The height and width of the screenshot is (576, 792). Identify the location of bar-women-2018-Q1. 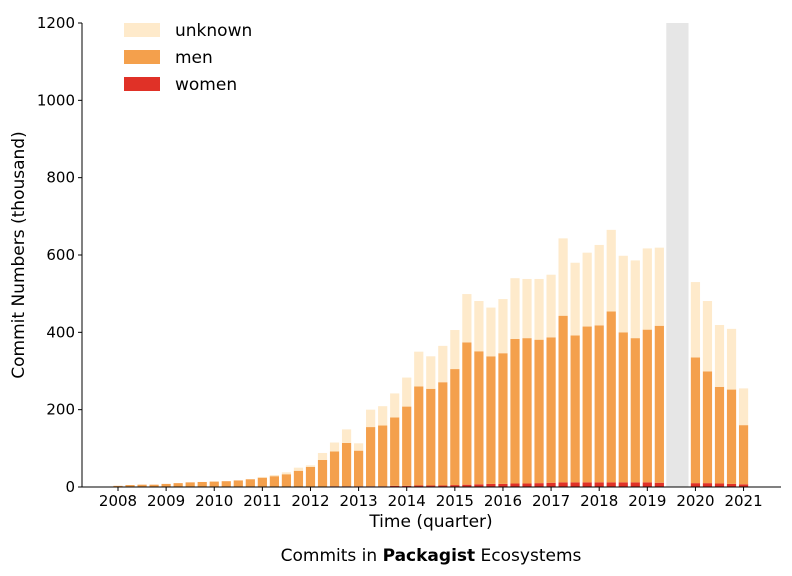
(599, 484).